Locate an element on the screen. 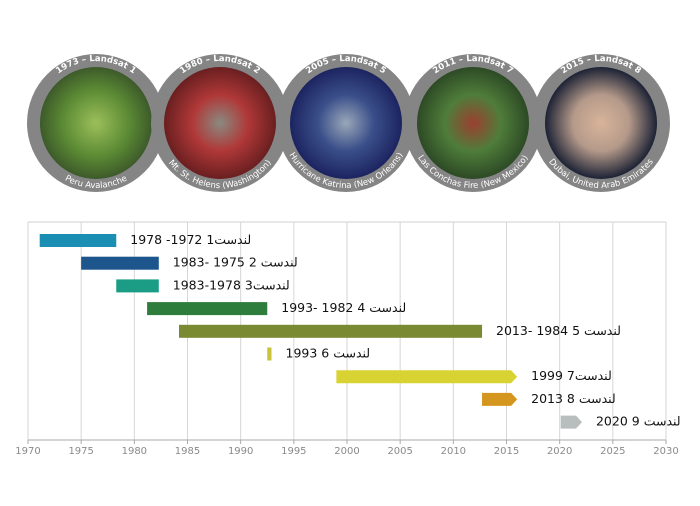 The image size is (700, 506). x-tick-label: 1985 is located at coordinates (187, 451).